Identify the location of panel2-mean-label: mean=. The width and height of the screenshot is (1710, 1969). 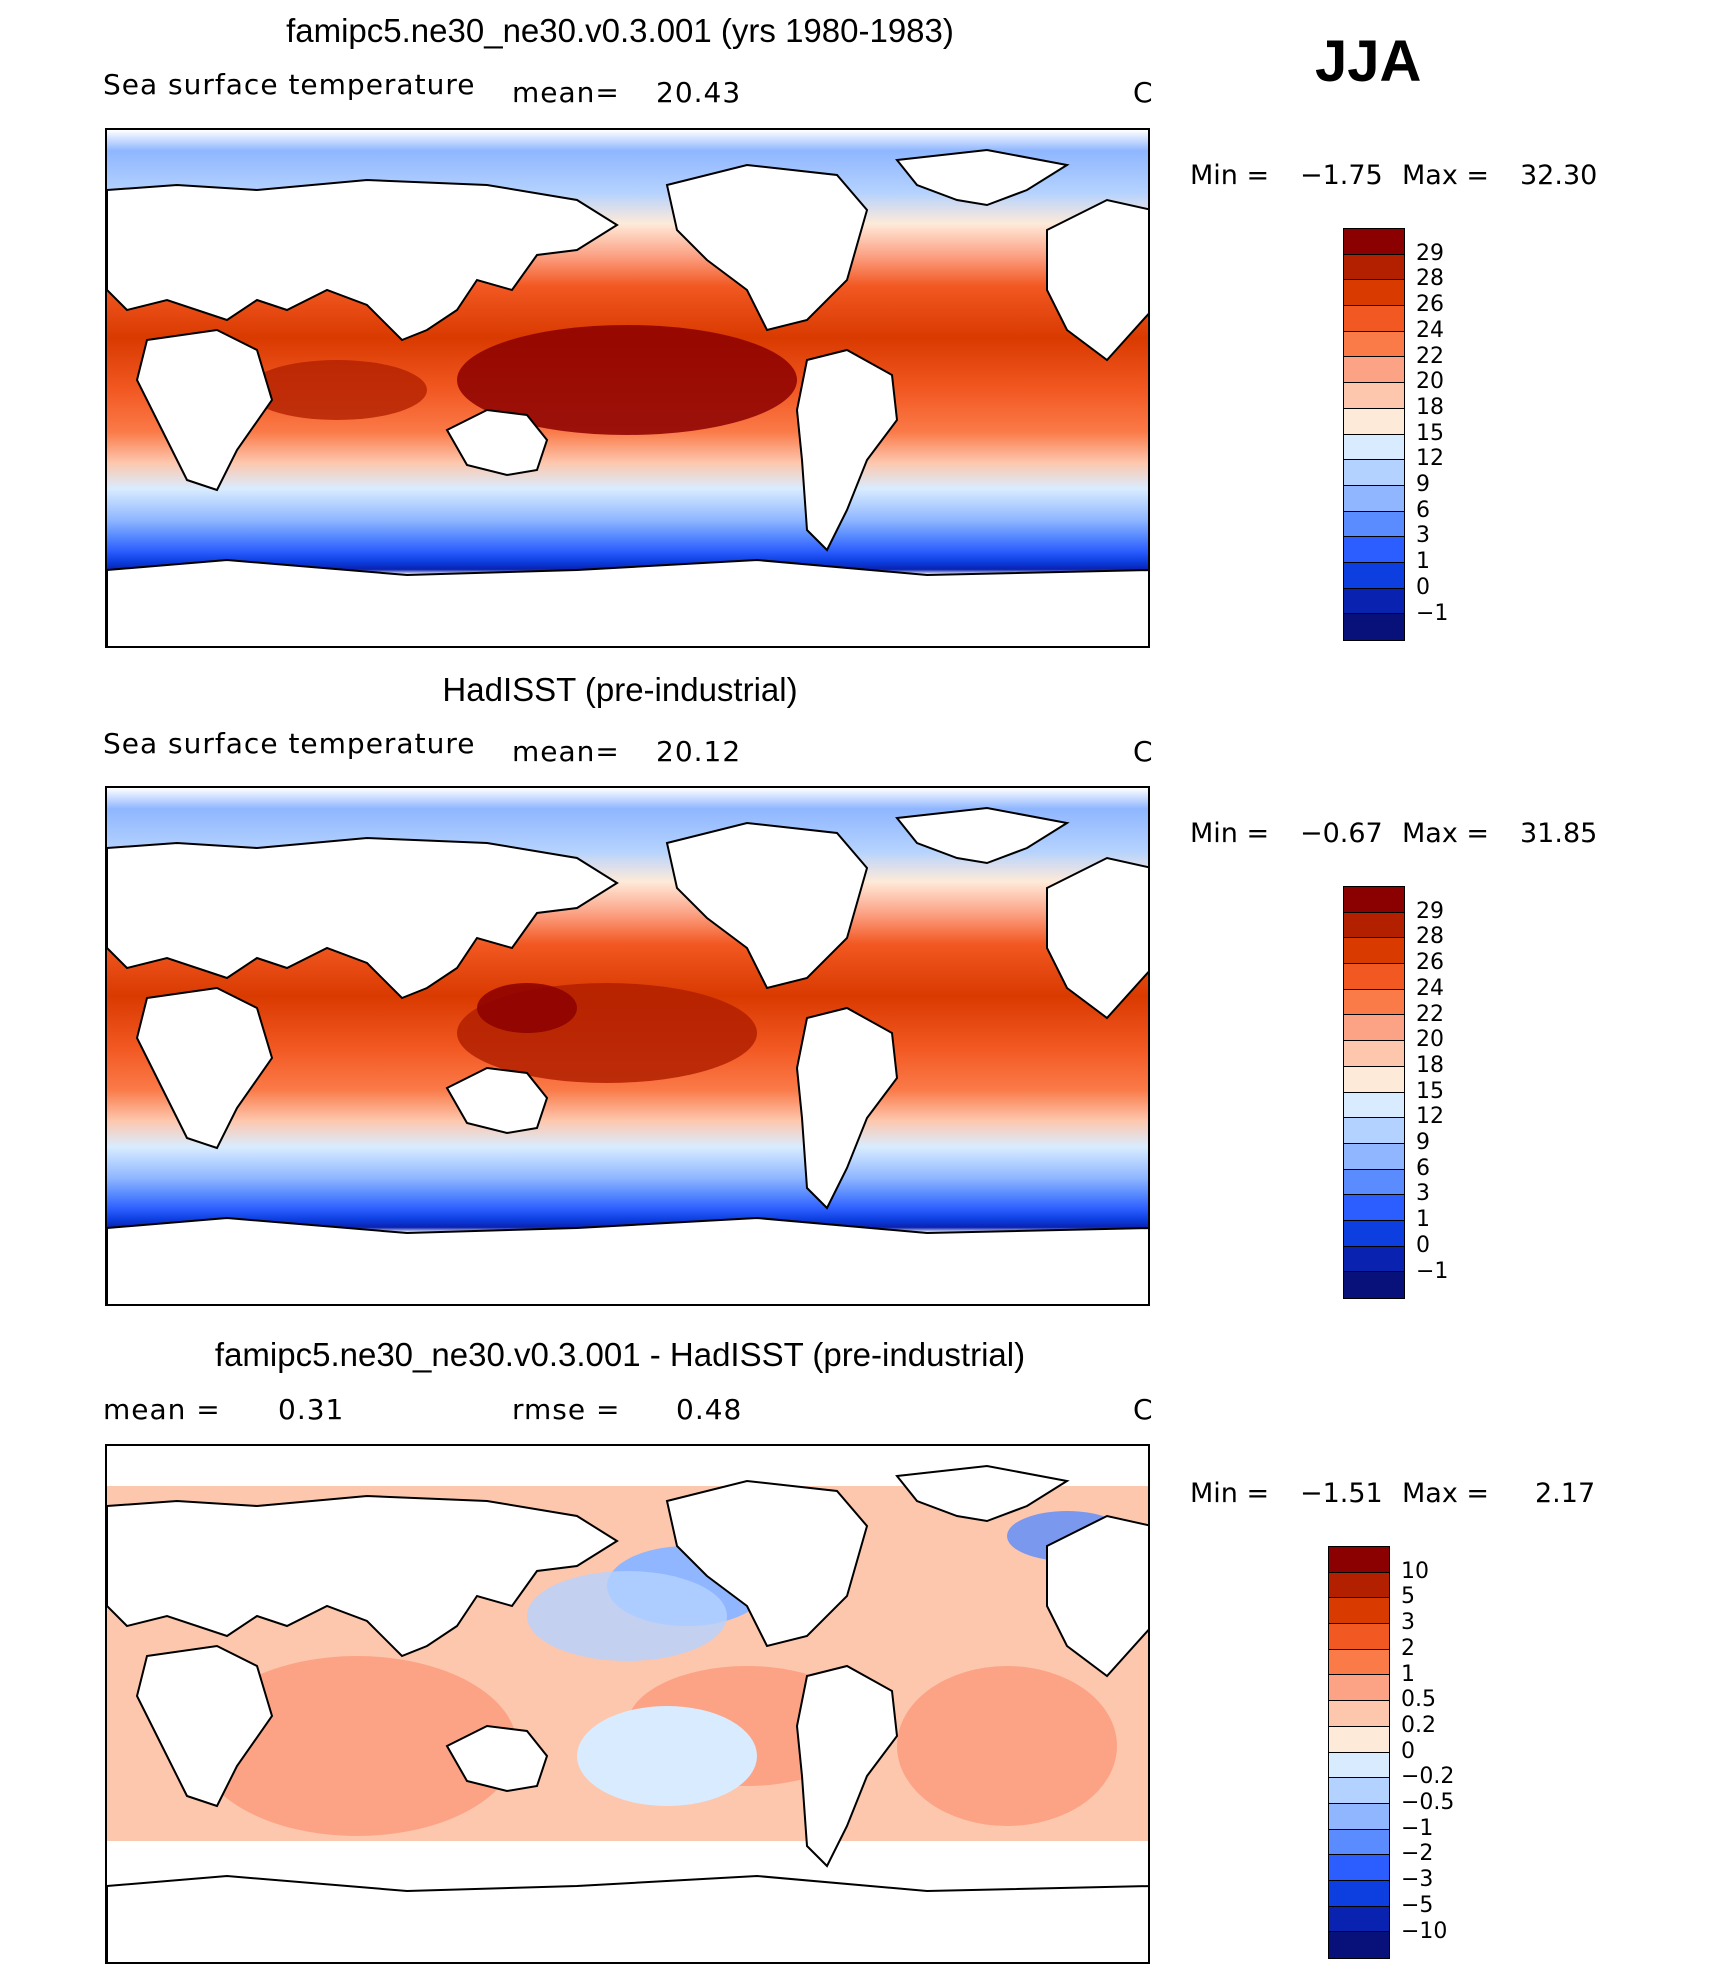
(566, 751).